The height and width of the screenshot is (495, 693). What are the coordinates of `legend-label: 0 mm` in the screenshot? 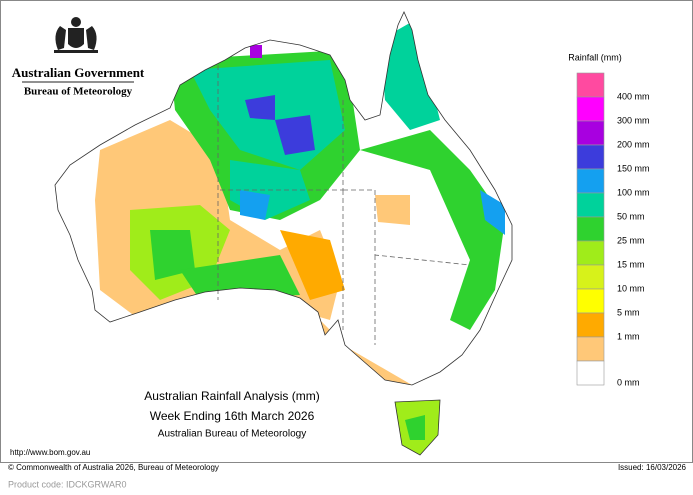 It's located at (628, 382).